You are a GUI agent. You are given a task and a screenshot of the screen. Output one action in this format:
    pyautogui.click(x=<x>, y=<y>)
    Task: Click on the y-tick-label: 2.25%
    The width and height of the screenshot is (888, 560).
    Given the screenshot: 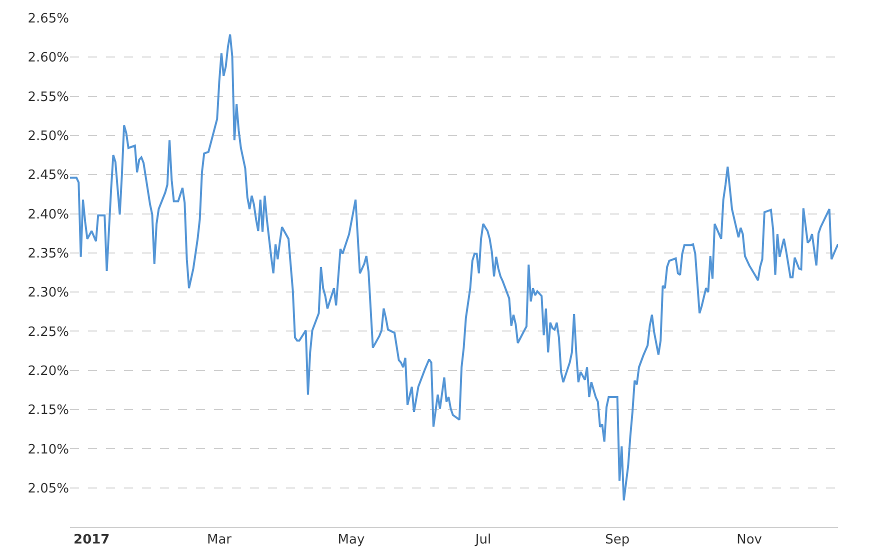 What is the action you would take?
    pyautogui.click(x=48, y=332)
    